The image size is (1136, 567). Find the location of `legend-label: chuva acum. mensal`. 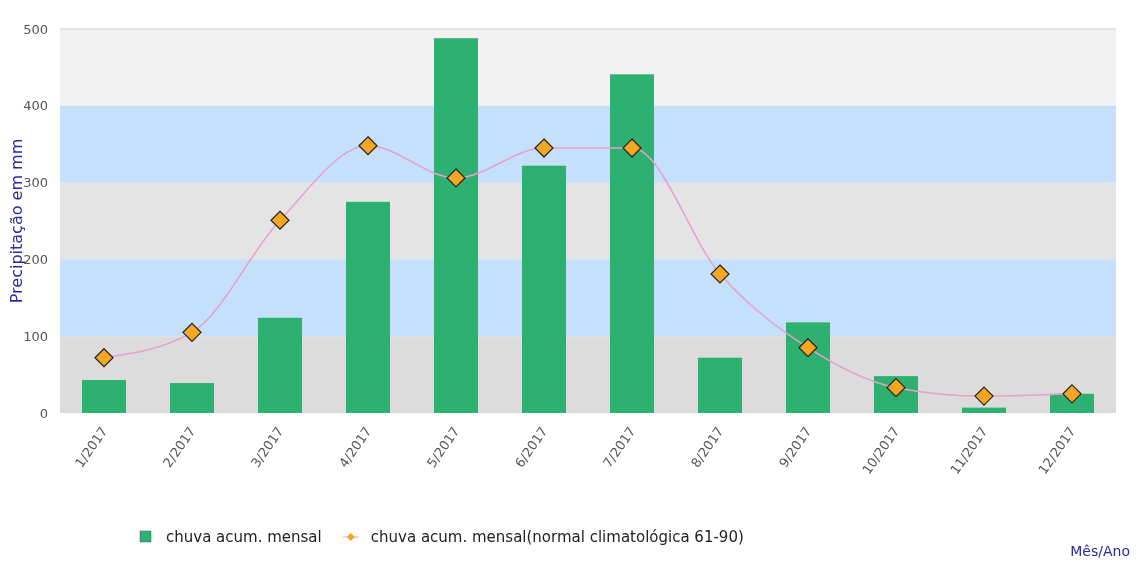

legend-label: chuva acum. mensal is located at coordinates (244, 537).